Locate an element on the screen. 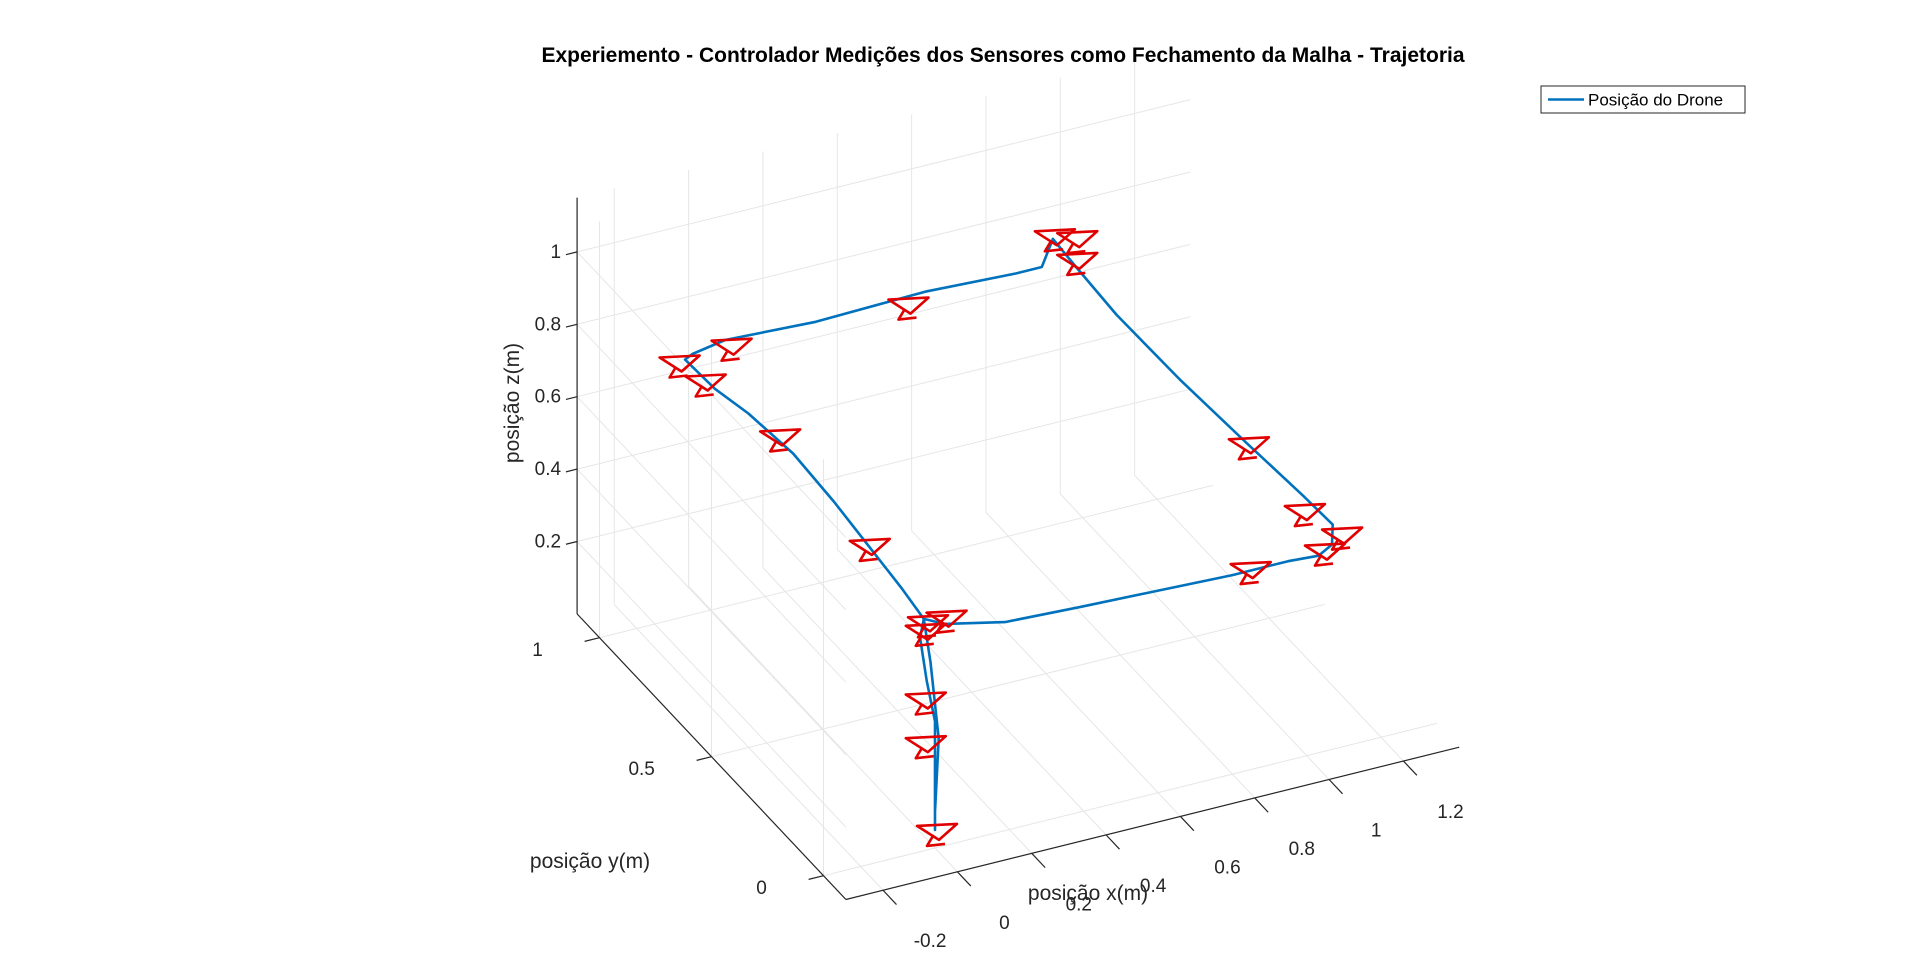  z-axis-label: posição z(m) is located at coordinates (512, 403).